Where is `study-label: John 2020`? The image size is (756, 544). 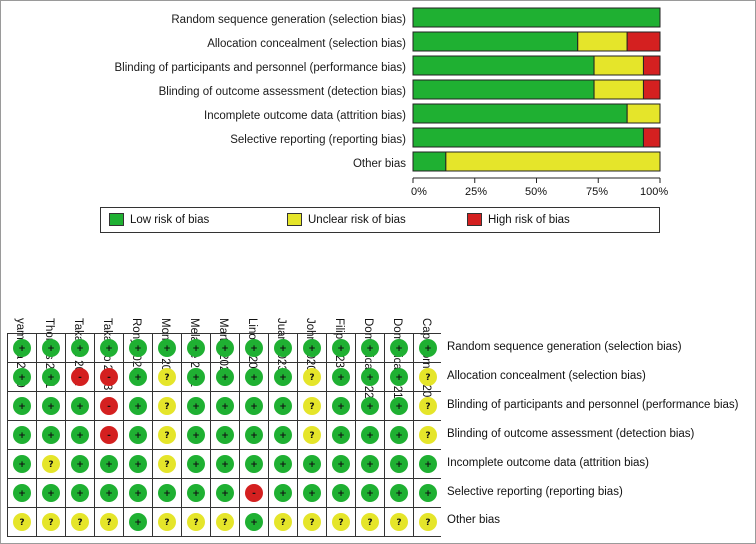 study-label: John 2020 is located at coordinates (310, 308).